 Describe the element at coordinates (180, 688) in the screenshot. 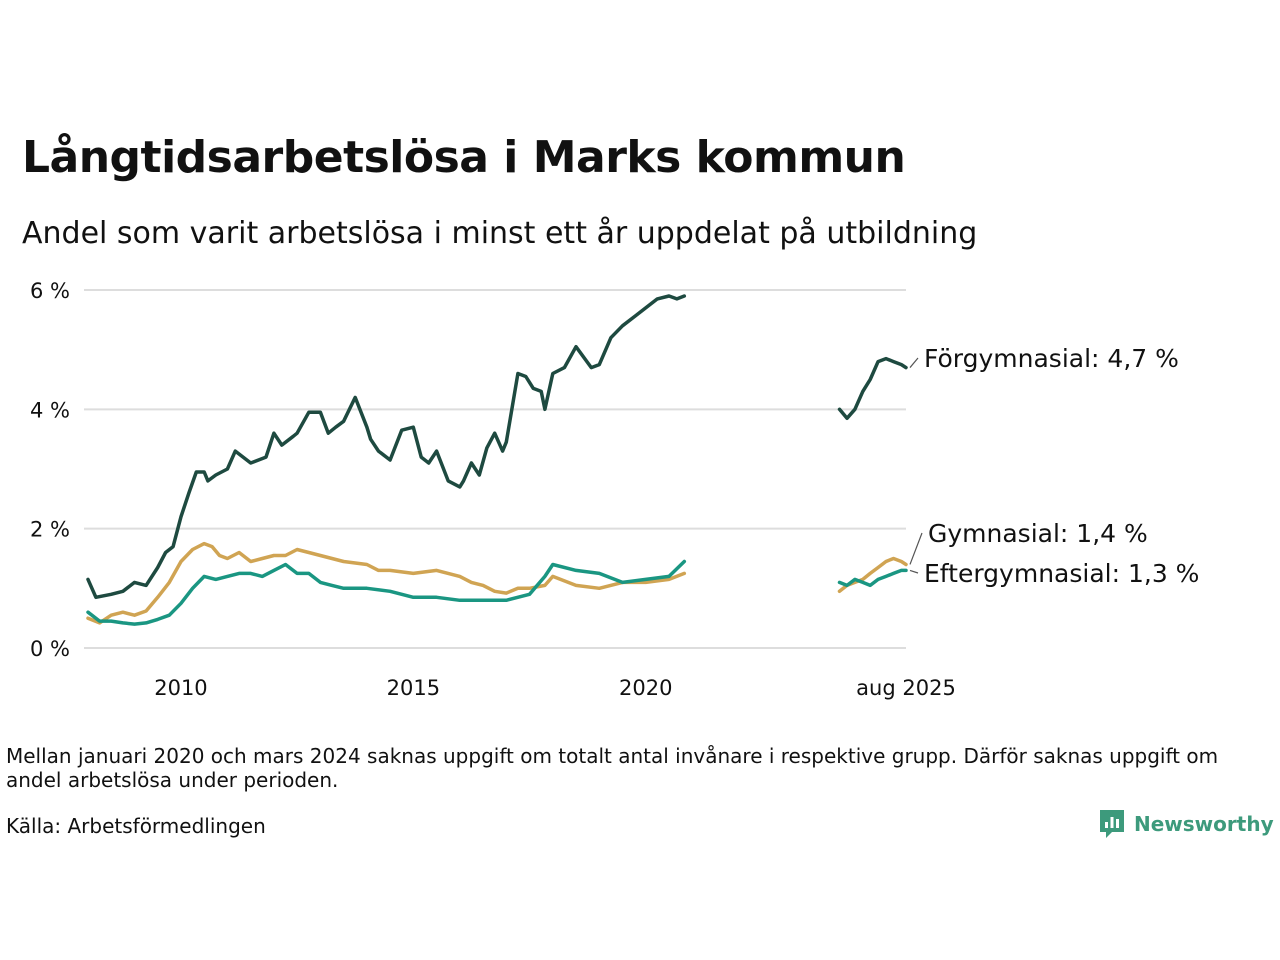

I see `x-tick-label: 2010` at that location.